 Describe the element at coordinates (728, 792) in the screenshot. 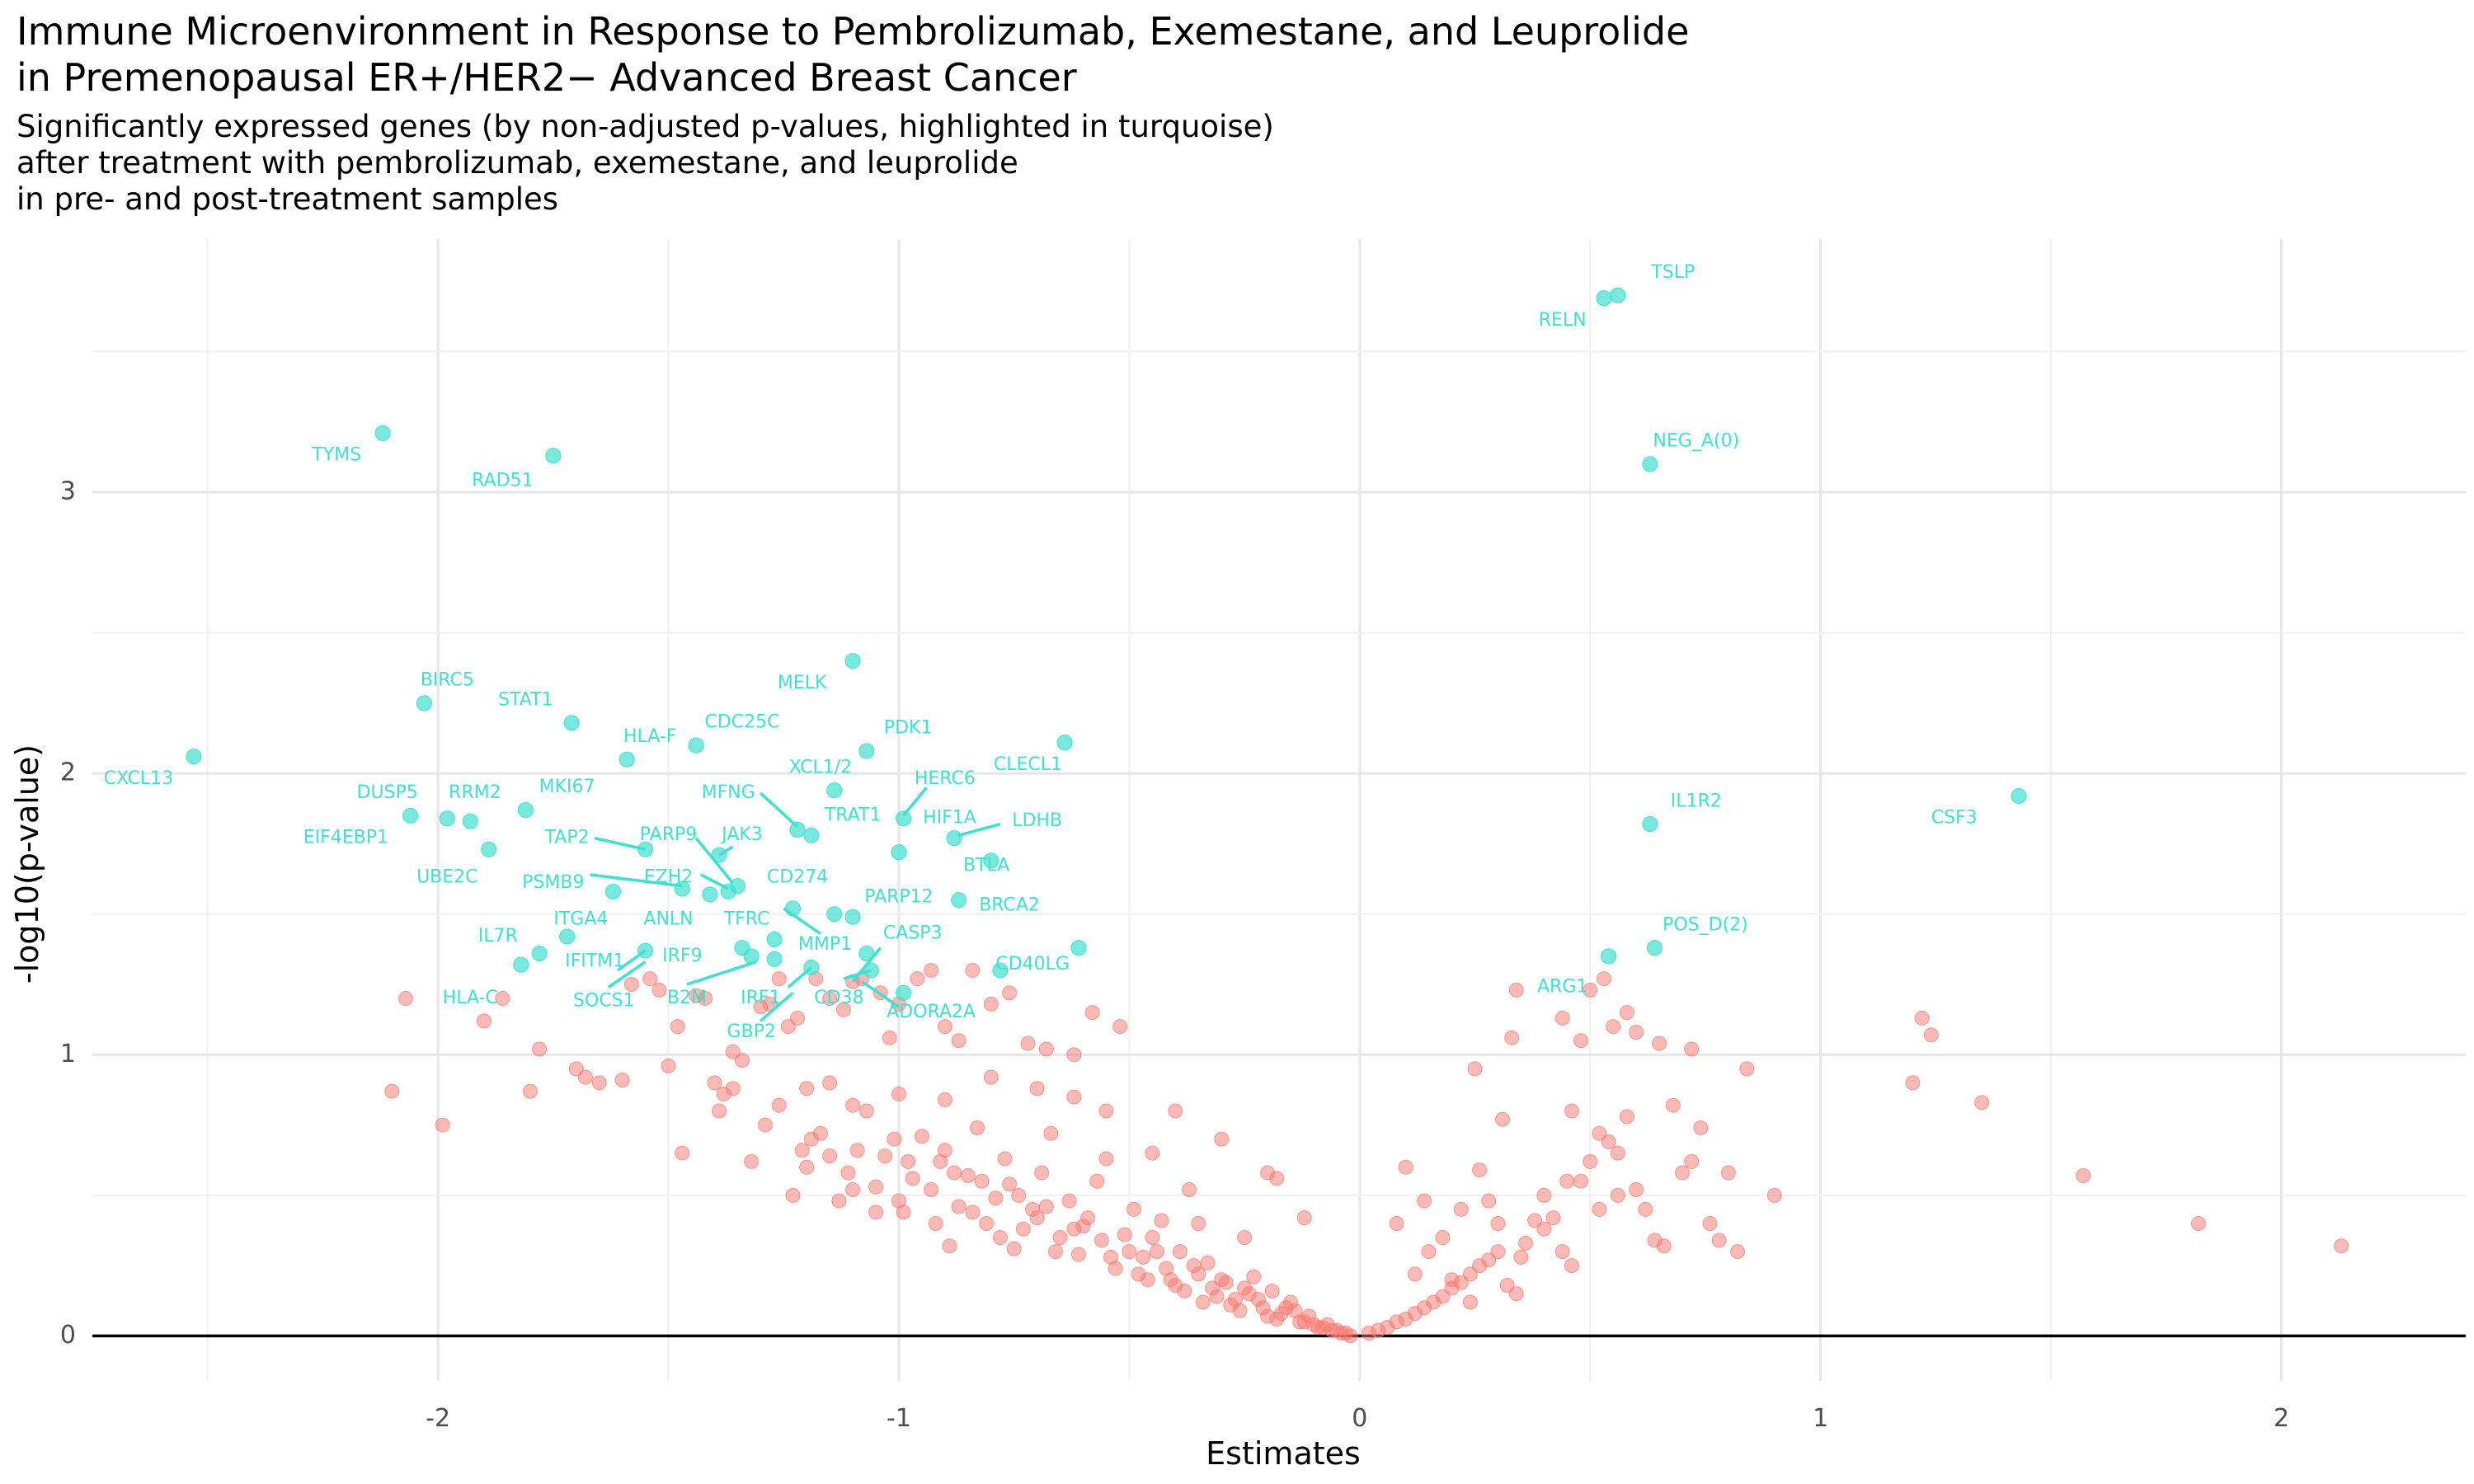

I see `gene-label: MFNG` at that location.